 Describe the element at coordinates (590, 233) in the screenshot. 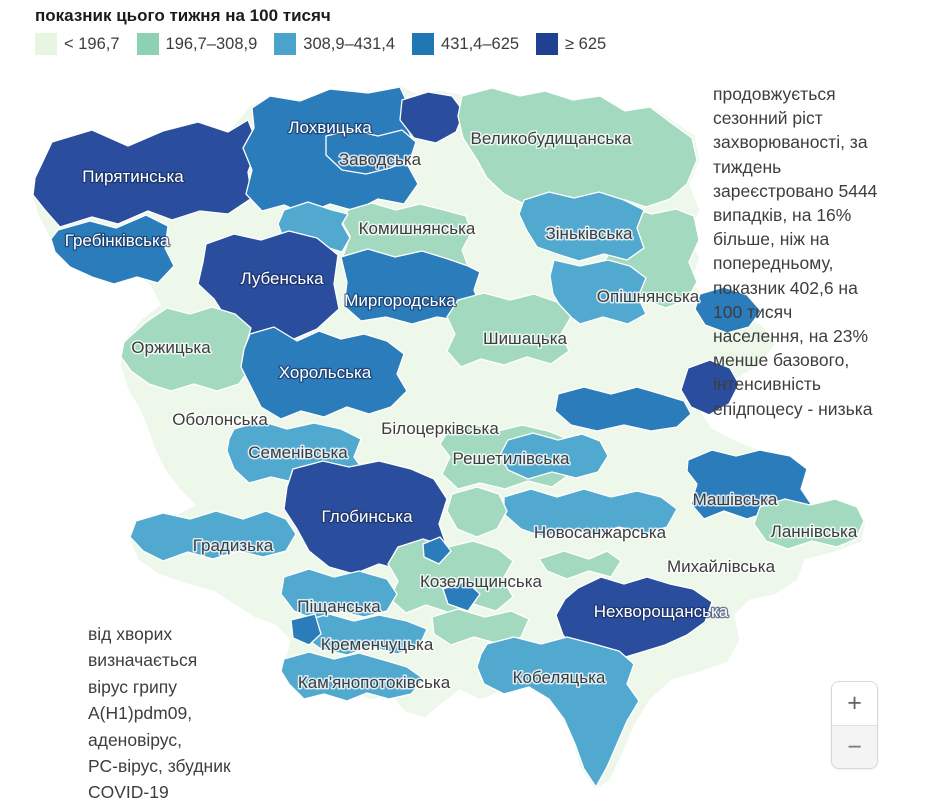

I see `region-label: Зіньківська` at that location.